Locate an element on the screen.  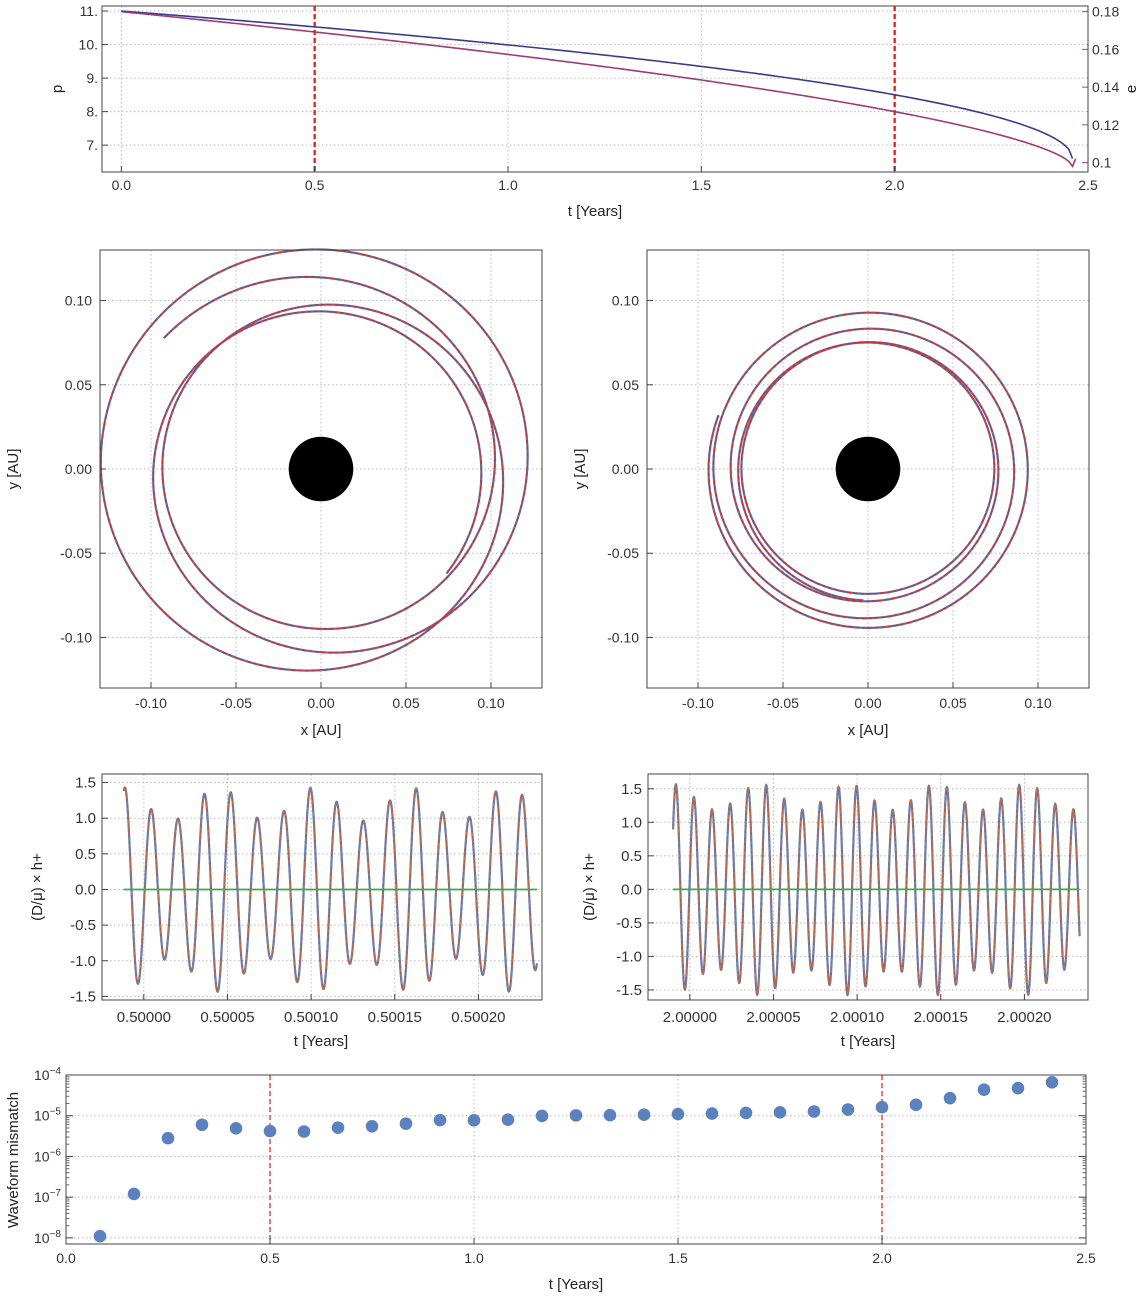
waveform-early-y-tick-label: -0.5 is located at coordinates (83, 925).